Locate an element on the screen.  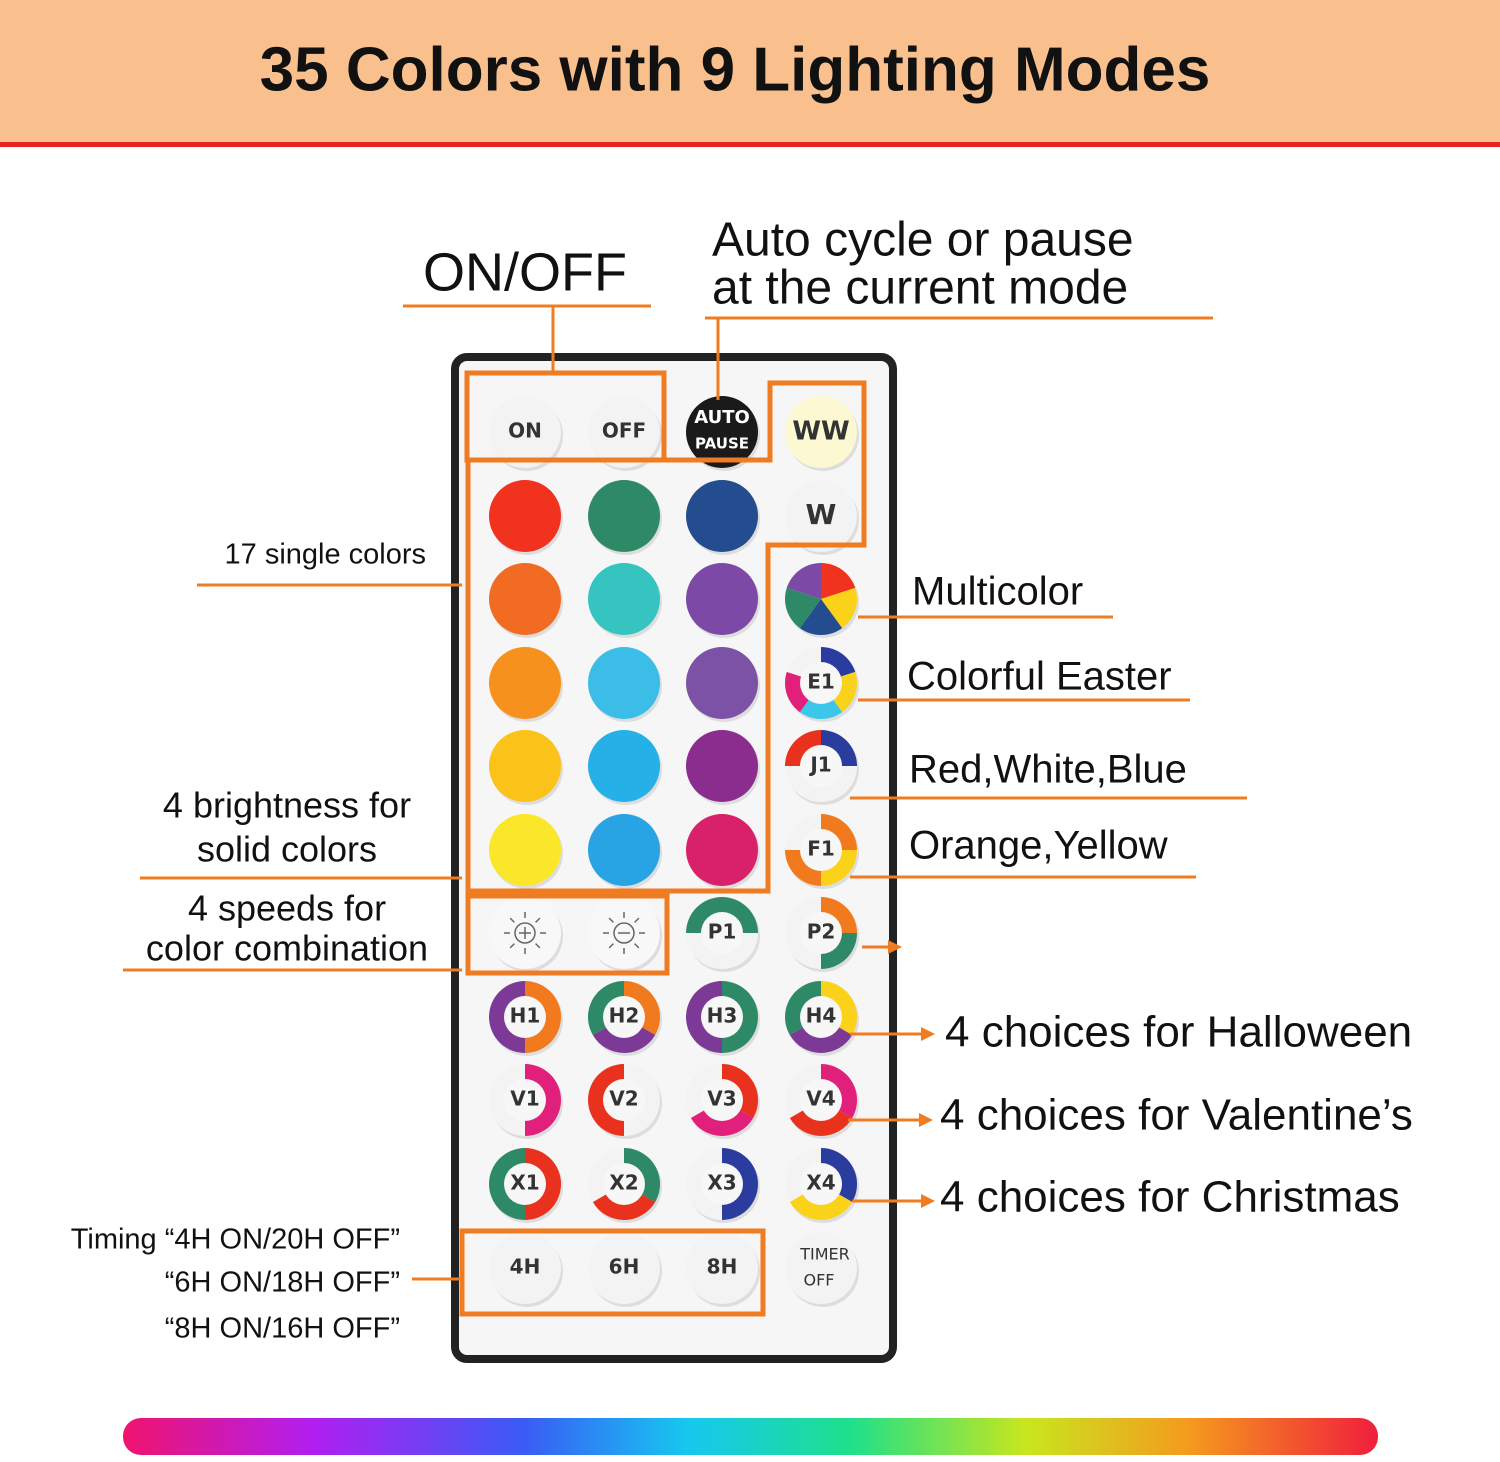
annotation: 17 single colors is located at coordinates (326, 555).